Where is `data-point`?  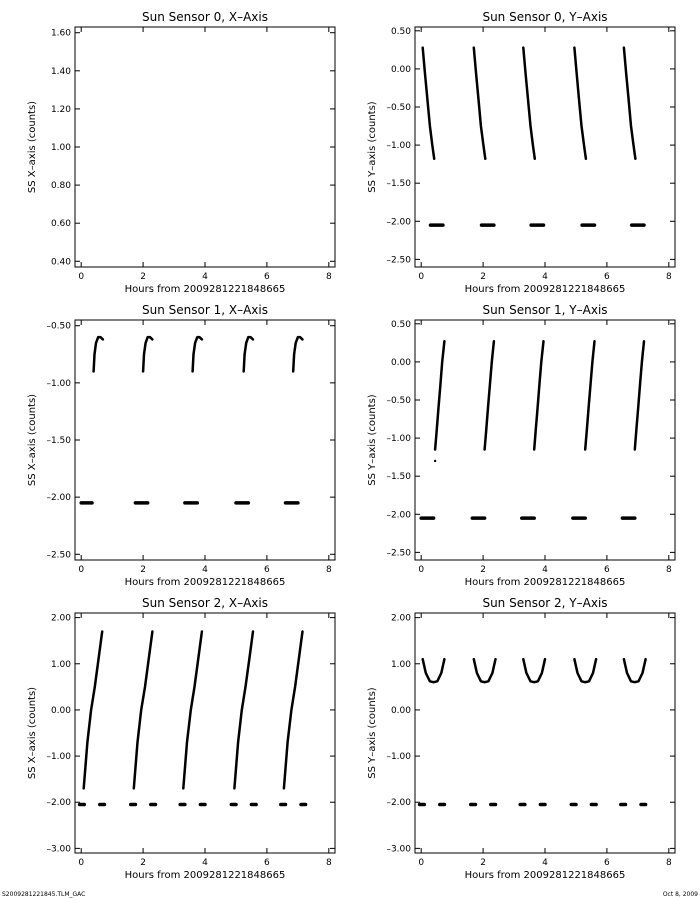
data-point is located at coordinates (435, 461).